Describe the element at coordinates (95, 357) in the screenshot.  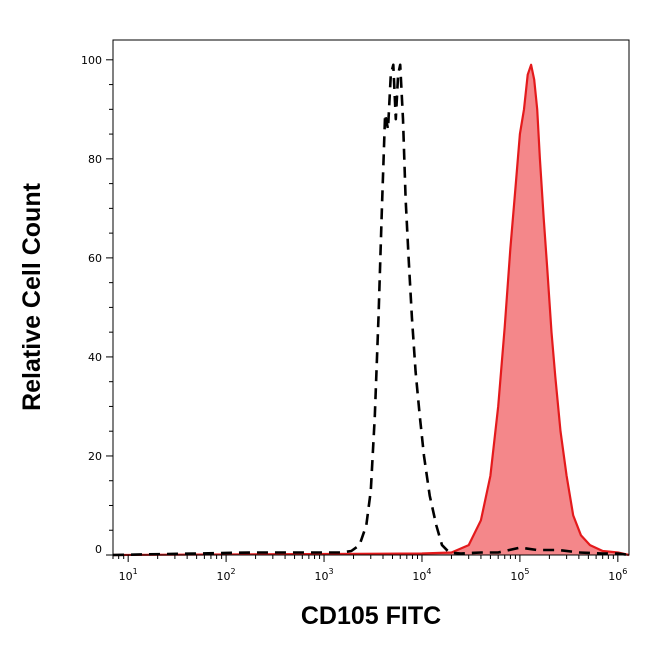
I see `y-tick-label: 40` at that location.